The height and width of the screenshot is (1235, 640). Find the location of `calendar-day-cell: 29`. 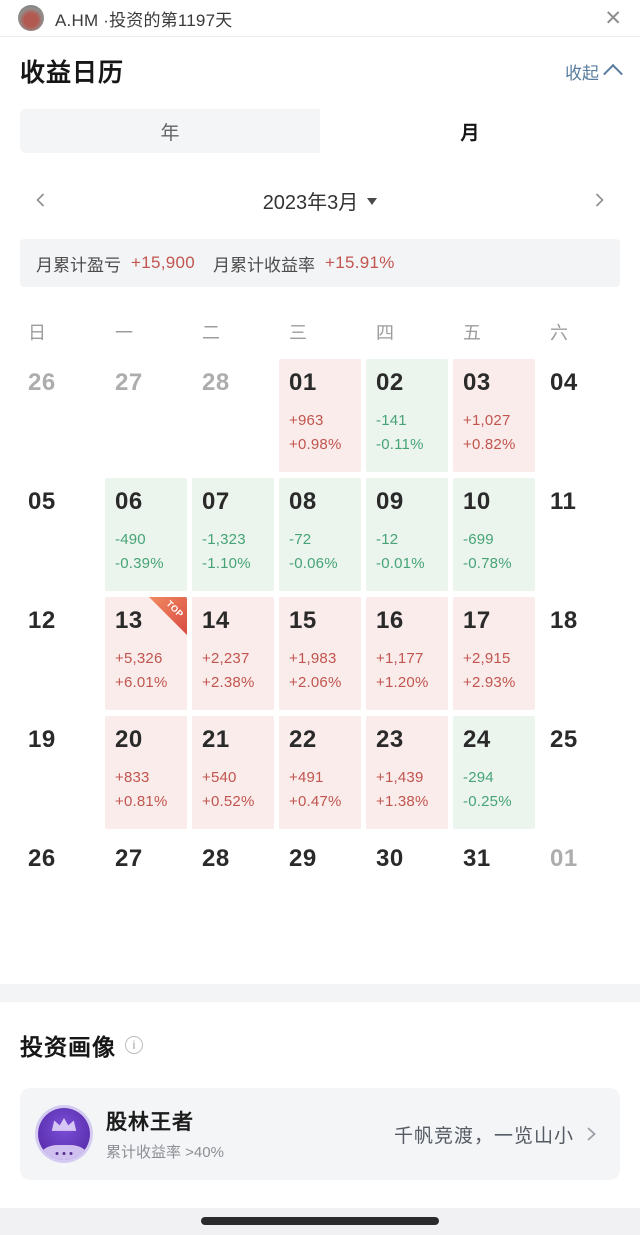

calendar-day-cell: 29 is located at coordinates (320, 891).